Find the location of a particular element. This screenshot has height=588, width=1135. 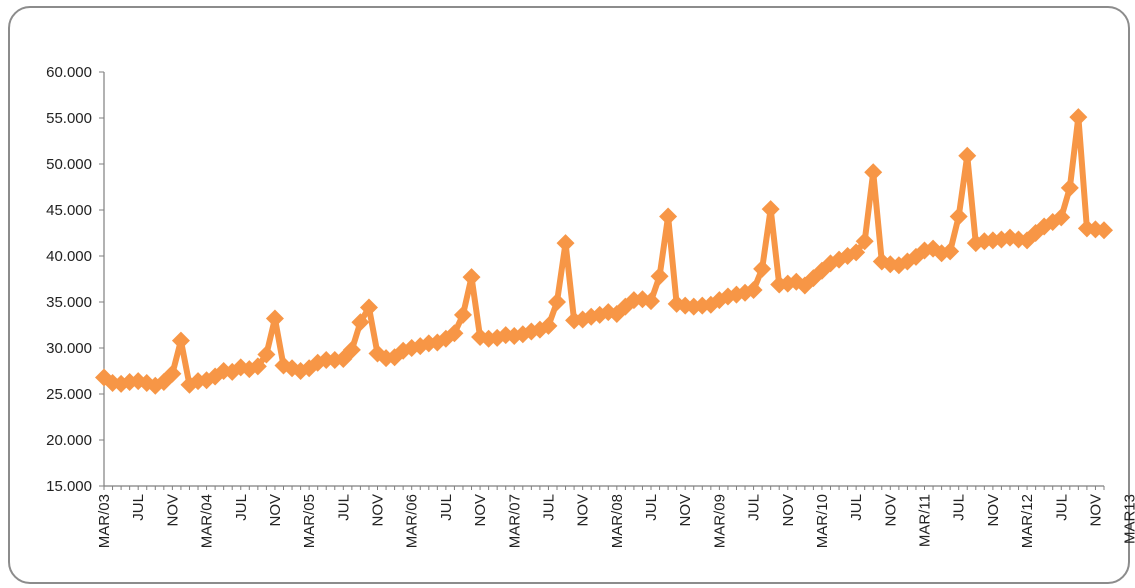

x-tick-label: MAR/12 is located at coordinates (1027, 521).